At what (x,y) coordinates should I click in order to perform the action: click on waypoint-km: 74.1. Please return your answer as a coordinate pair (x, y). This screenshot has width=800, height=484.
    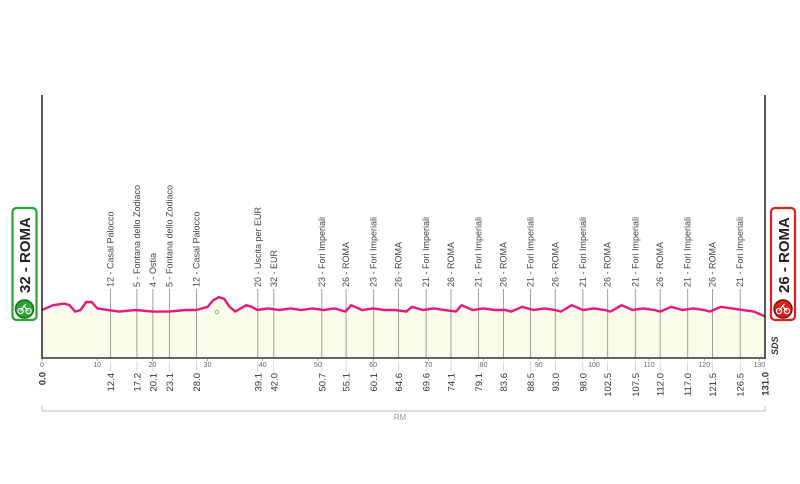
    Looking at the image, I should click on (451, 382).